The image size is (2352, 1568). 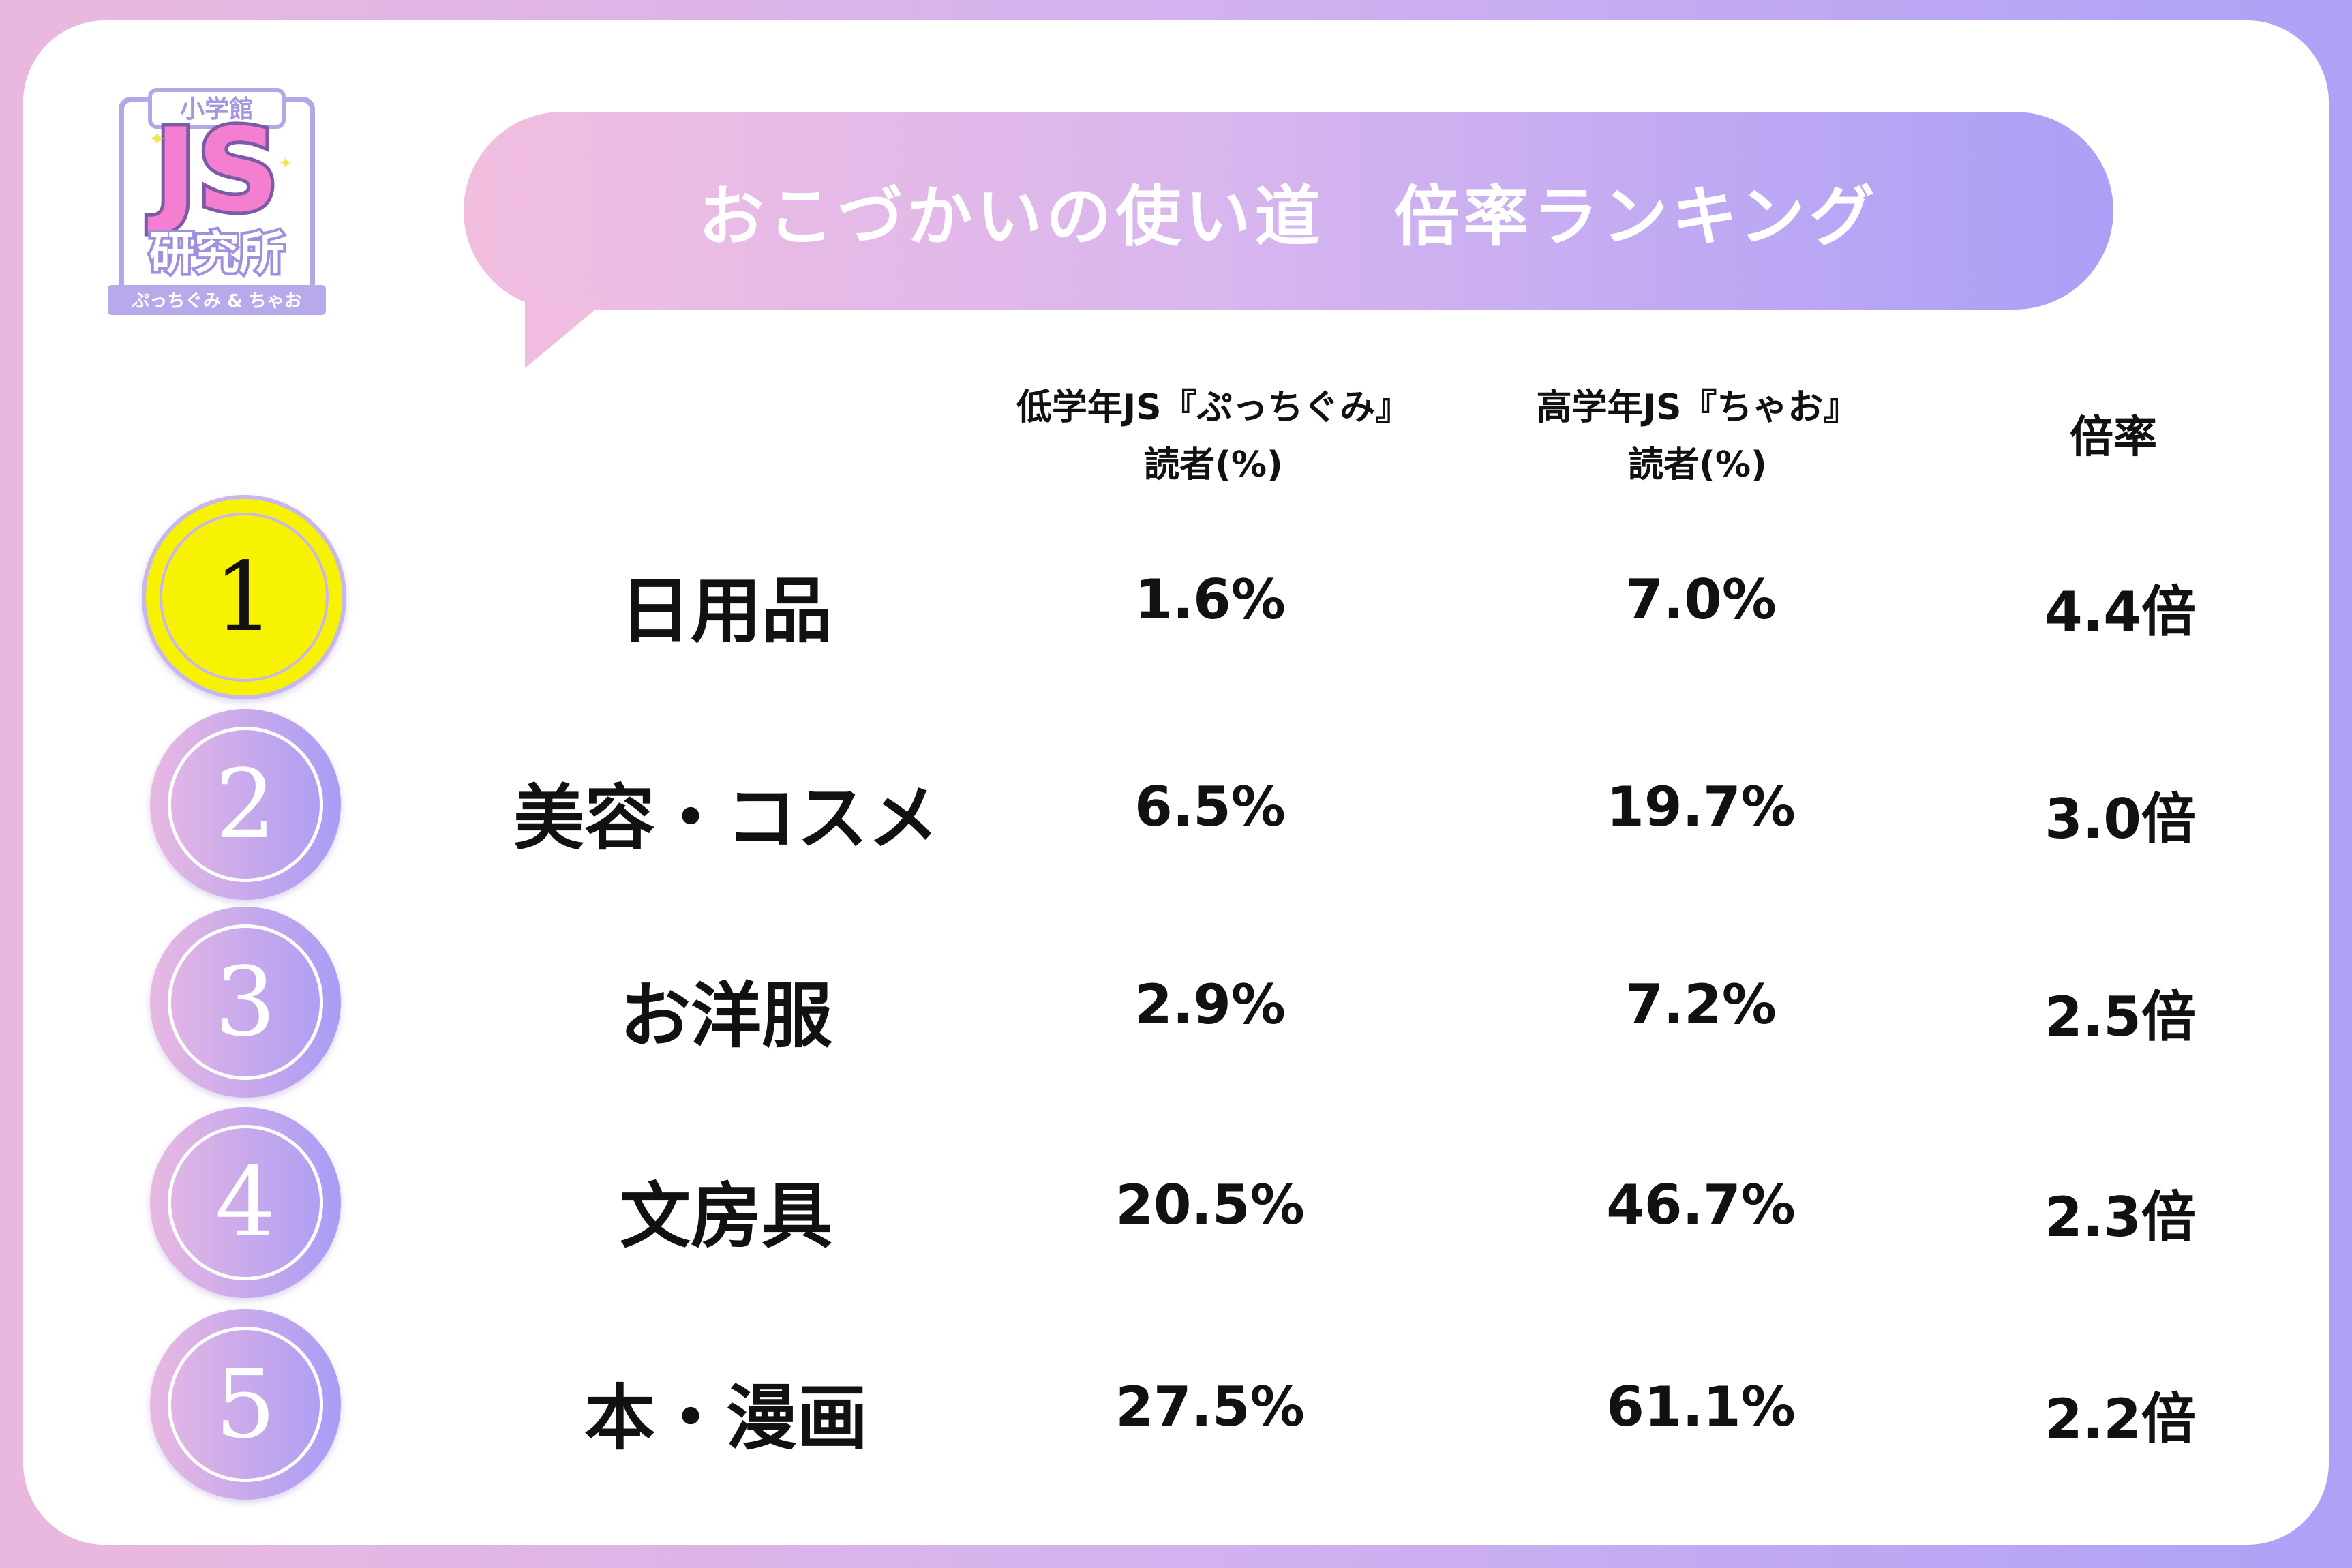 What do you see at coordinates (2120, 1419) in the screenshot?
I see `ratio-value: 2.2倍` at bounding box center [2120, 1419].